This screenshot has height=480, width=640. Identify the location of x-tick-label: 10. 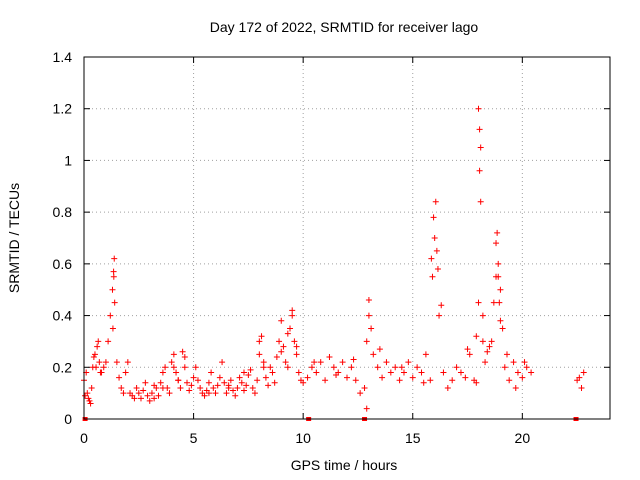
(303, 438).